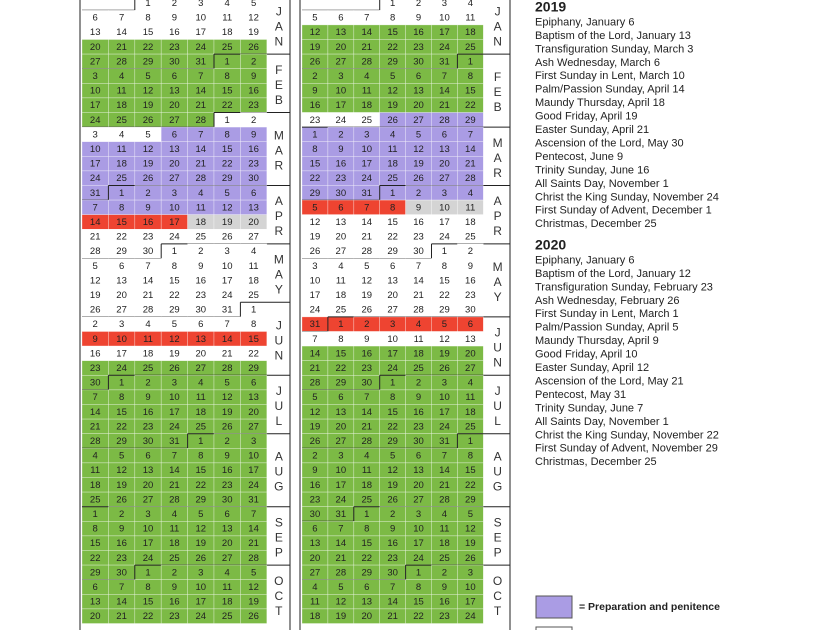 The height and width of the screenshot is (630, 814). Describe the element at coordinates (279, 151) in the screenshot. I see `month-label: MAR` at that location.